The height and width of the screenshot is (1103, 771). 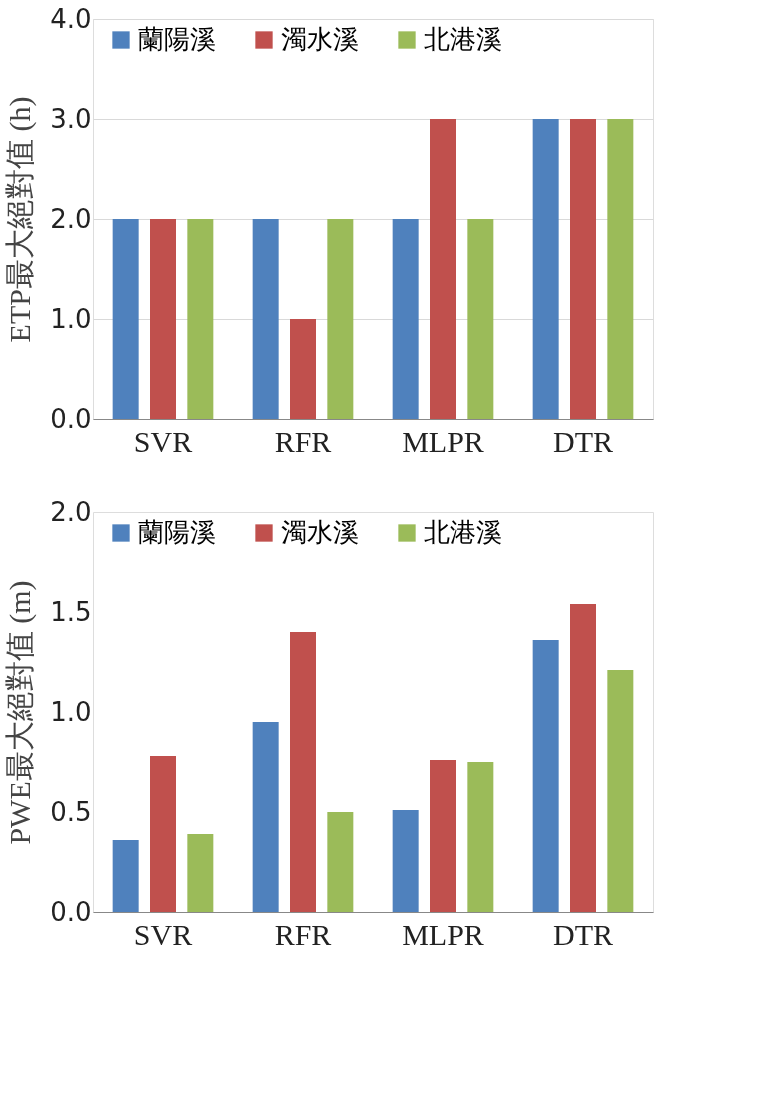 What do you see at coordinates (71, 118) in the screenshot?
I see `y-tick-label: 3.0` at bounding box center [71, 118].